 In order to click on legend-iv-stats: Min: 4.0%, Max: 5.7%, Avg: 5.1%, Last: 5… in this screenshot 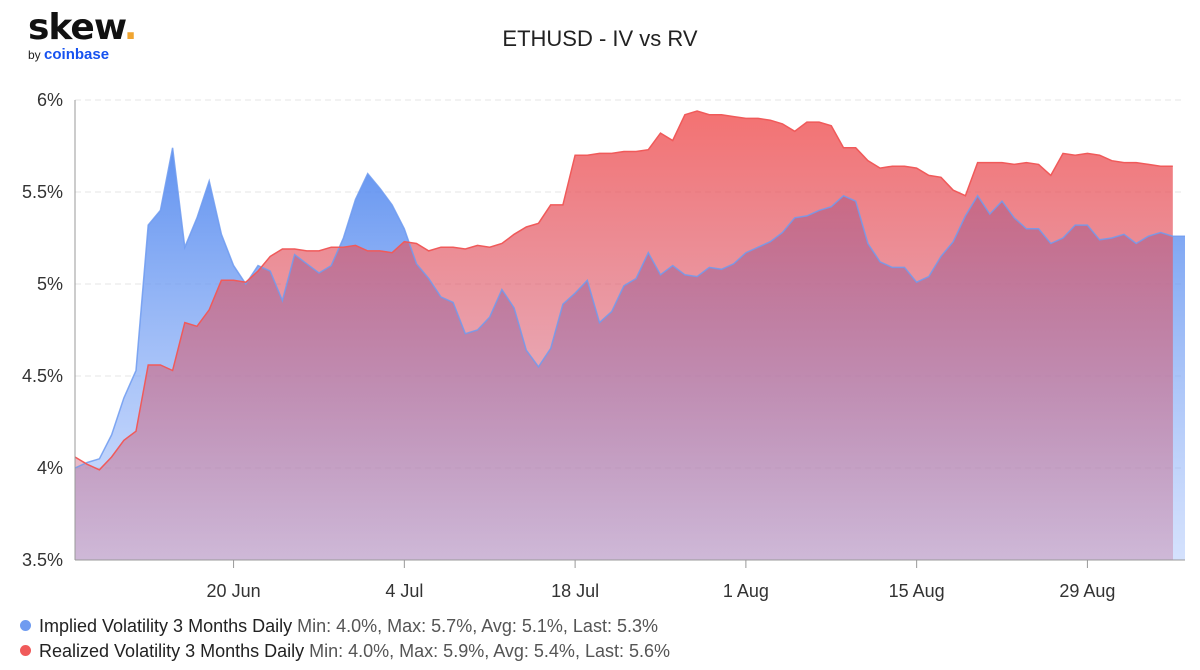, I will do `click(477, 626)`.